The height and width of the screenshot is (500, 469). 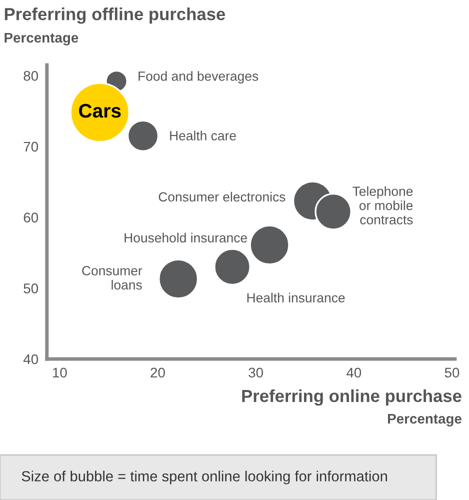 I want to click on annotation: Health care, so click(x=203, y=135).